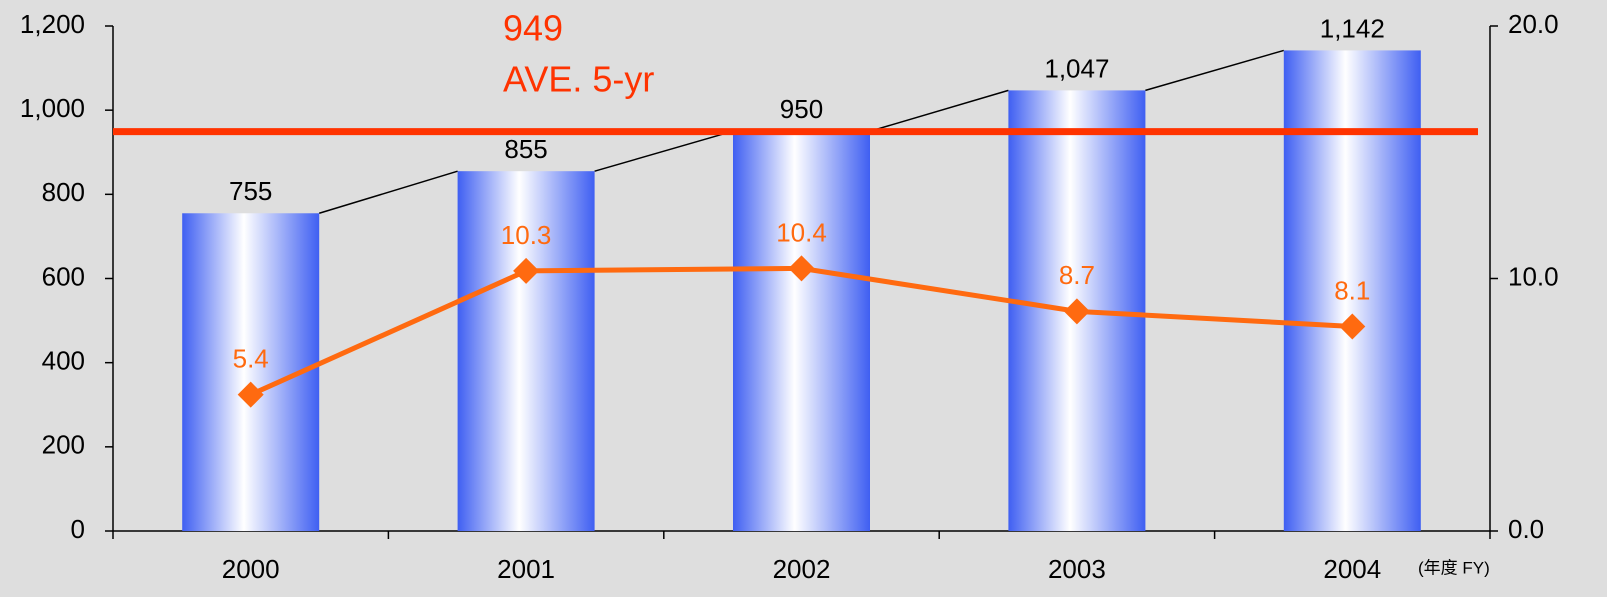 The image size is (1607, 597). Describe the element at coordinates (63, 361) in the screenshot. I see `y-tick-label: 400` at that location.